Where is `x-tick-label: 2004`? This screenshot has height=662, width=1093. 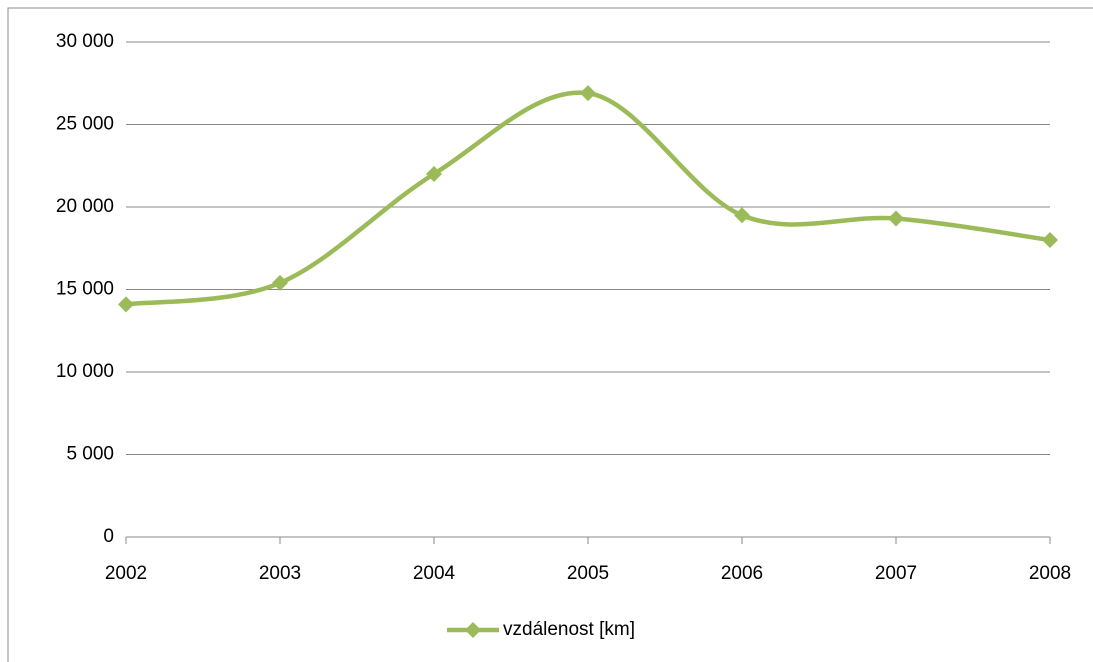 x-tick-label: 2004 is located at coordinates (434, 573).